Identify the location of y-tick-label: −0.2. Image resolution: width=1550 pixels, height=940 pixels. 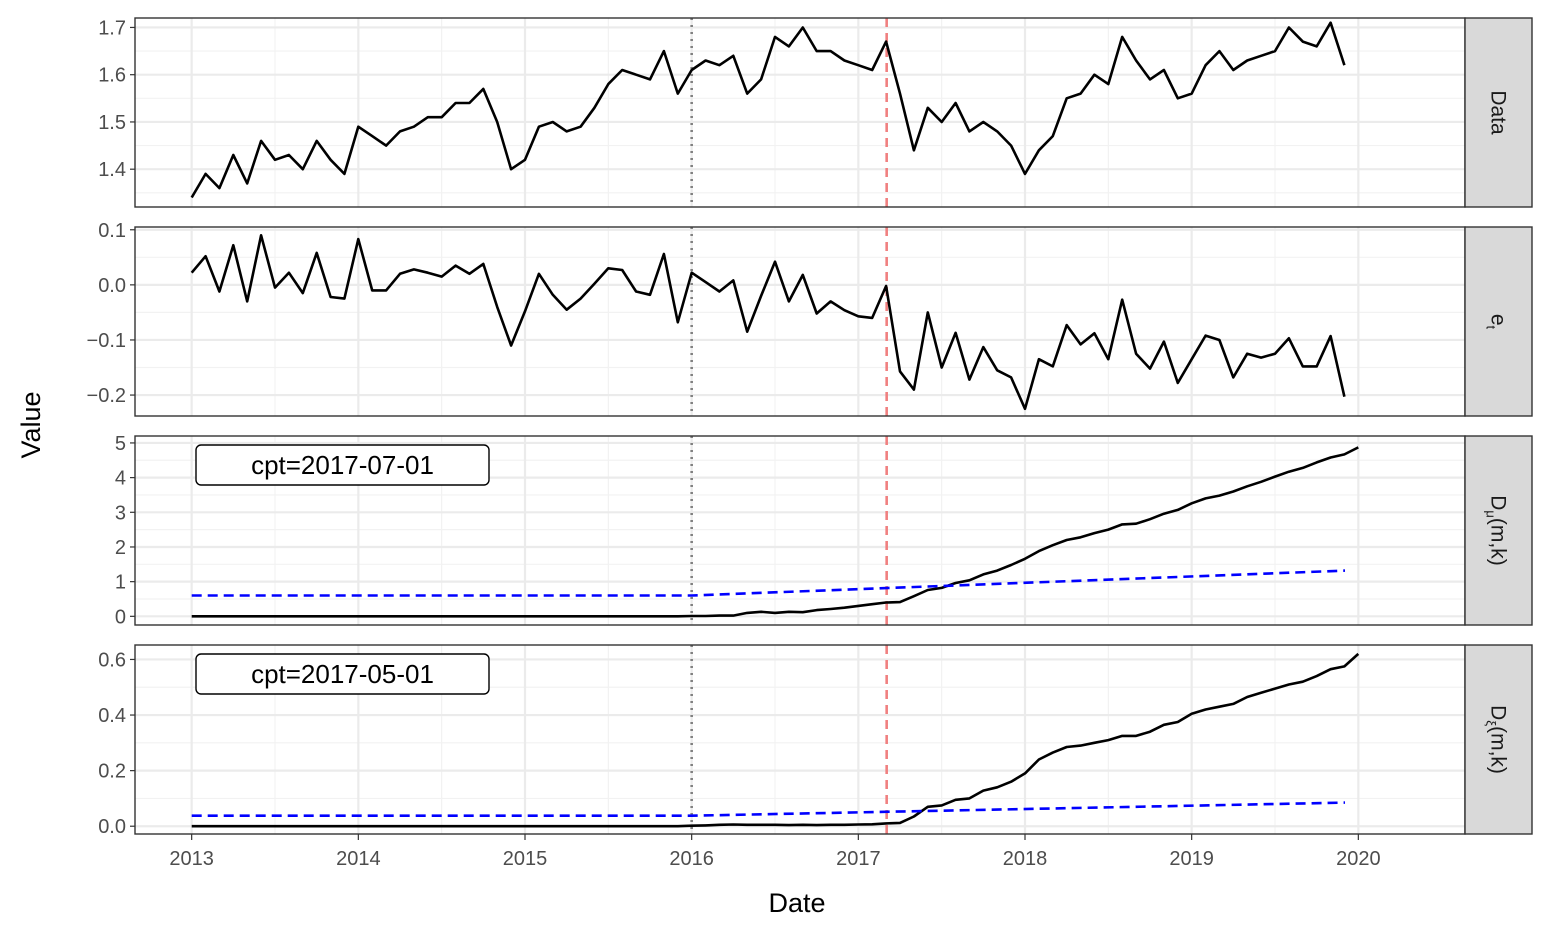
(106, 396).